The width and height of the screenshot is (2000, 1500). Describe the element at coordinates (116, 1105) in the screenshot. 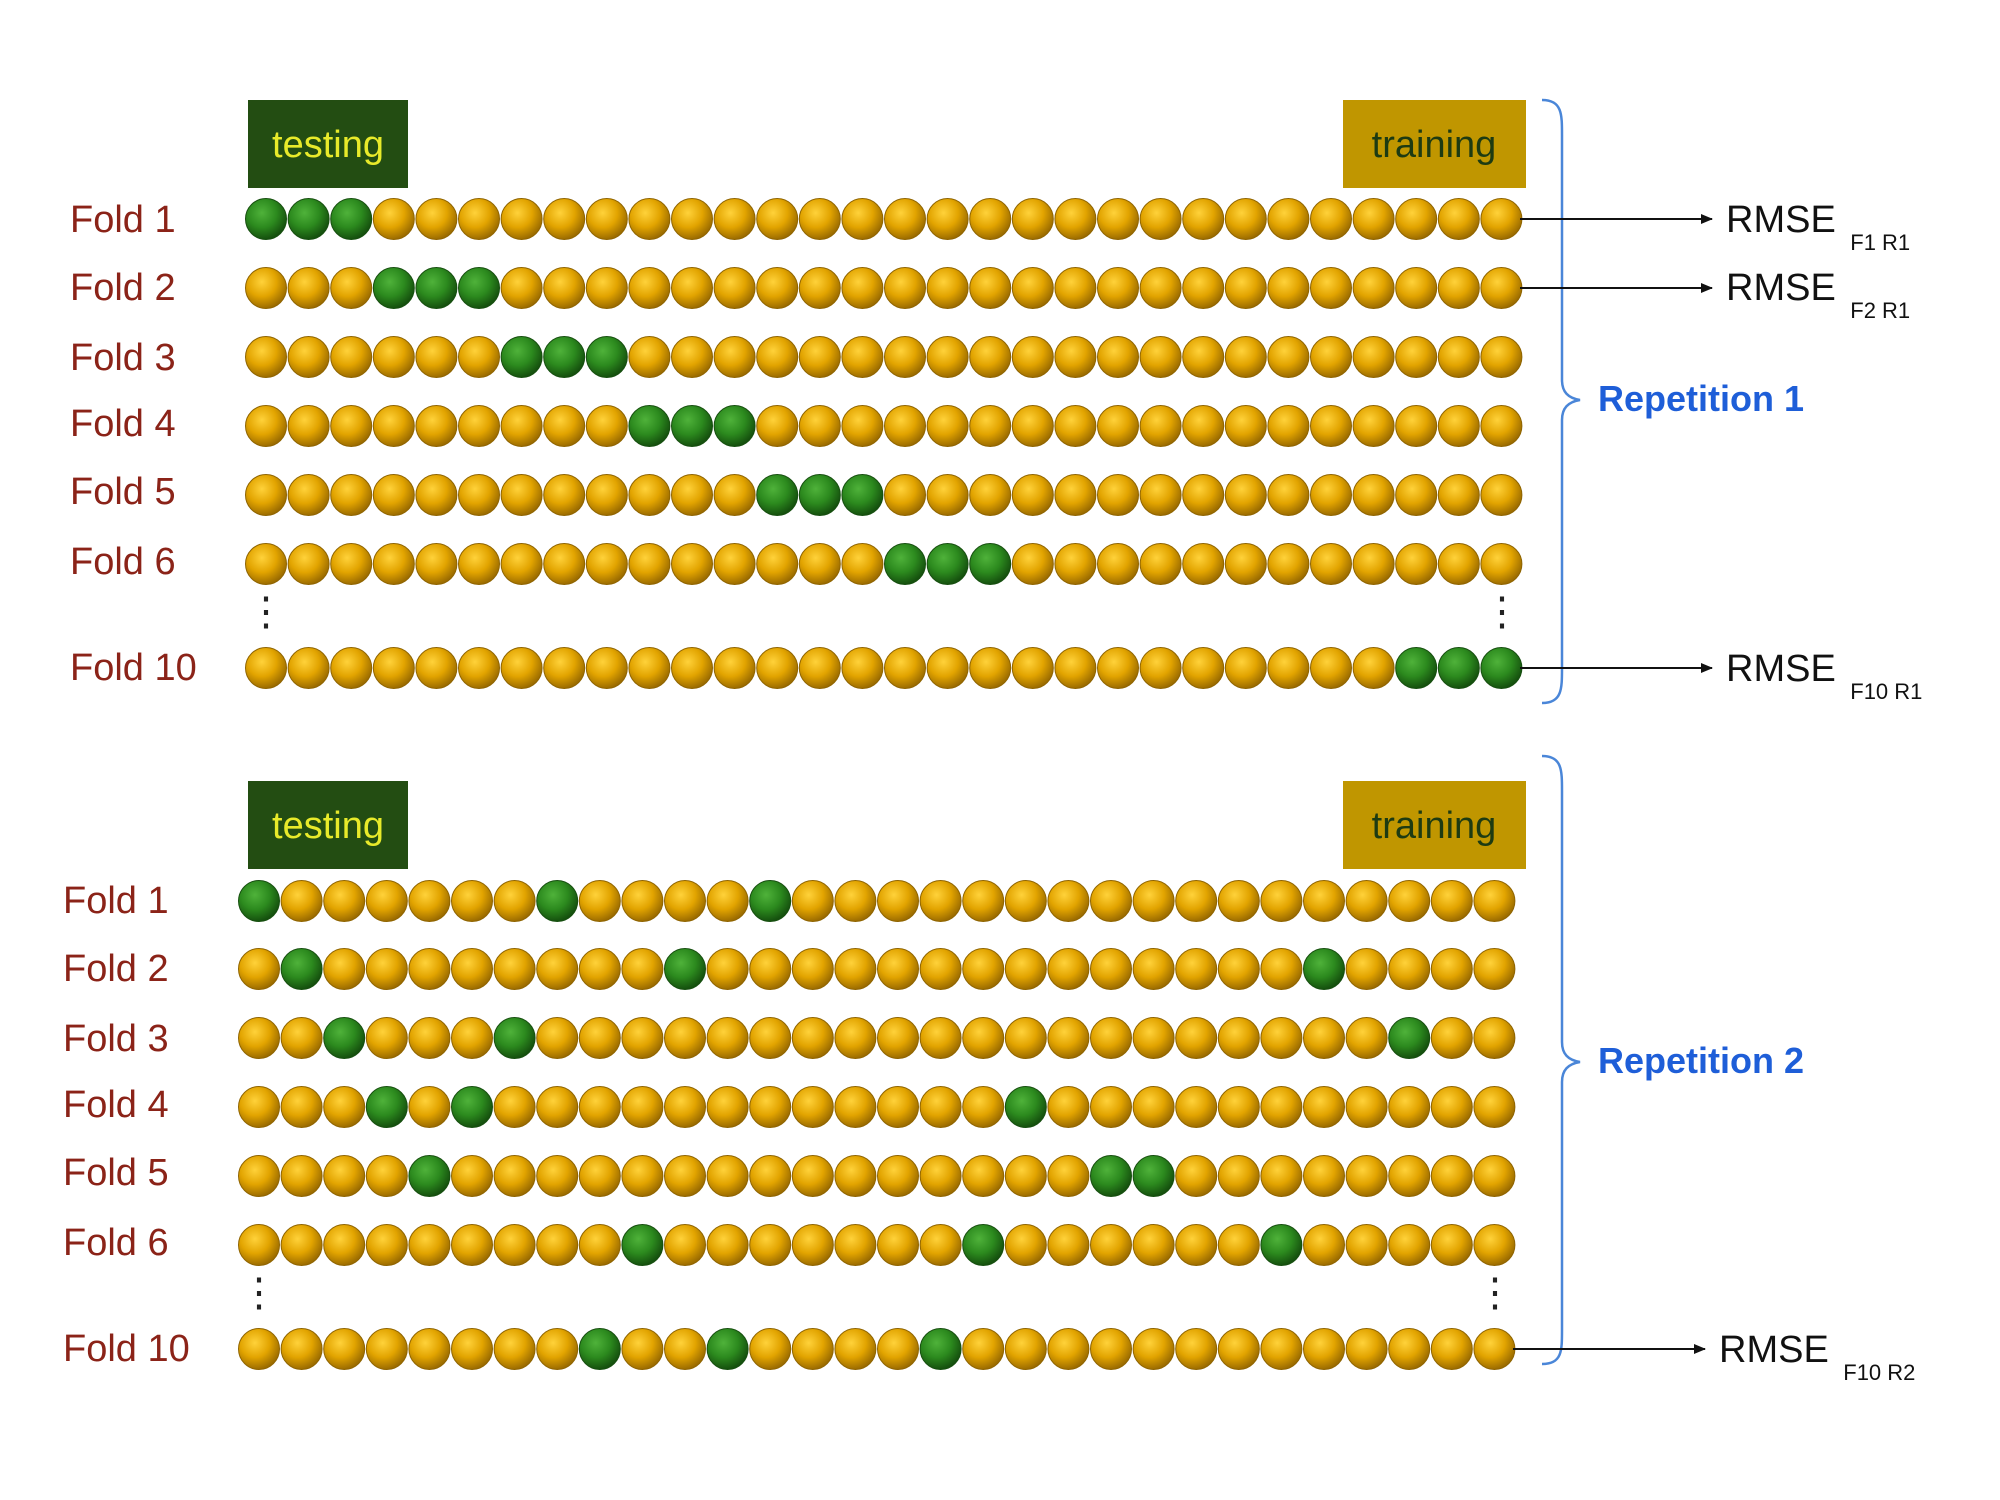

I see `fold-label: Fold 4` at that location.